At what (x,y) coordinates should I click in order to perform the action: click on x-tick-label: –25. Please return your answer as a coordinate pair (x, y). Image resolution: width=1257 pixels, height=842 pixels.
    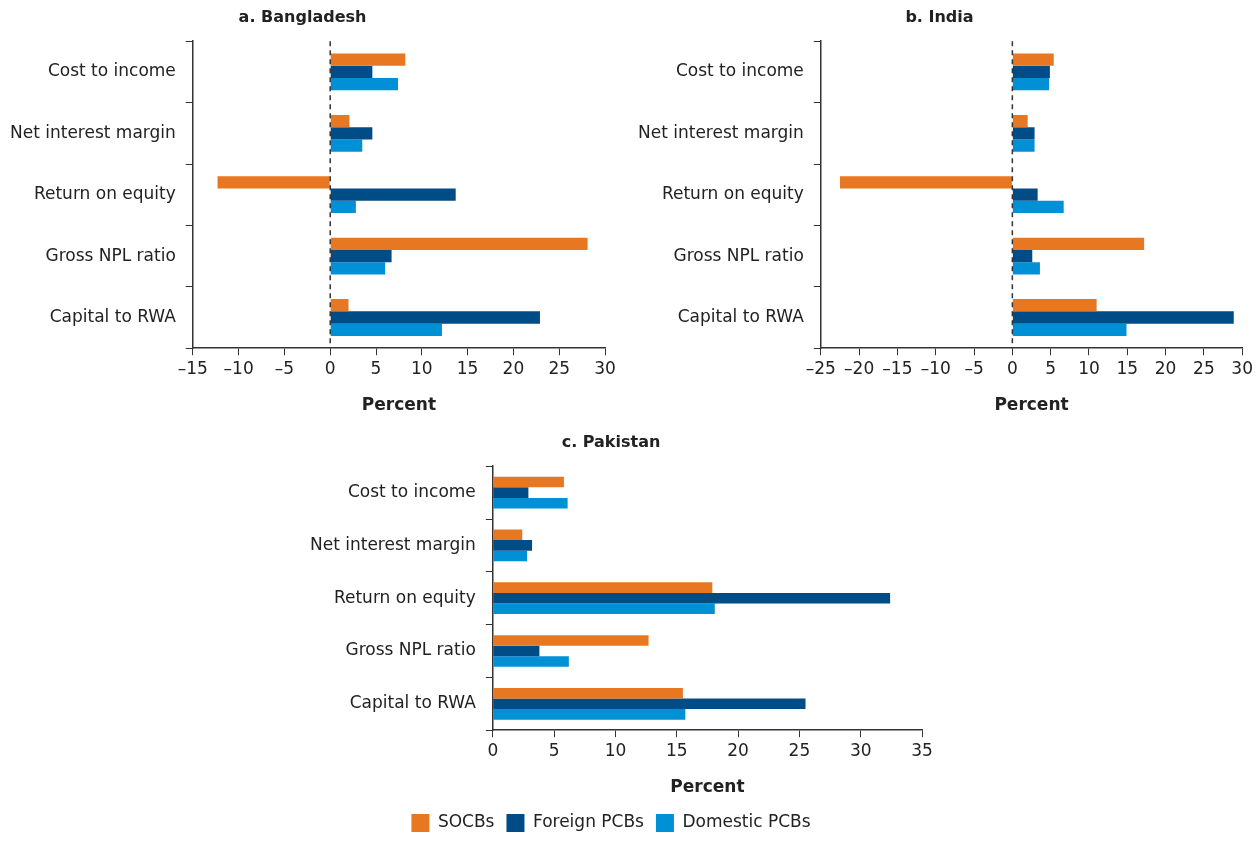
    Looking at the image, I should click on (820, 367).